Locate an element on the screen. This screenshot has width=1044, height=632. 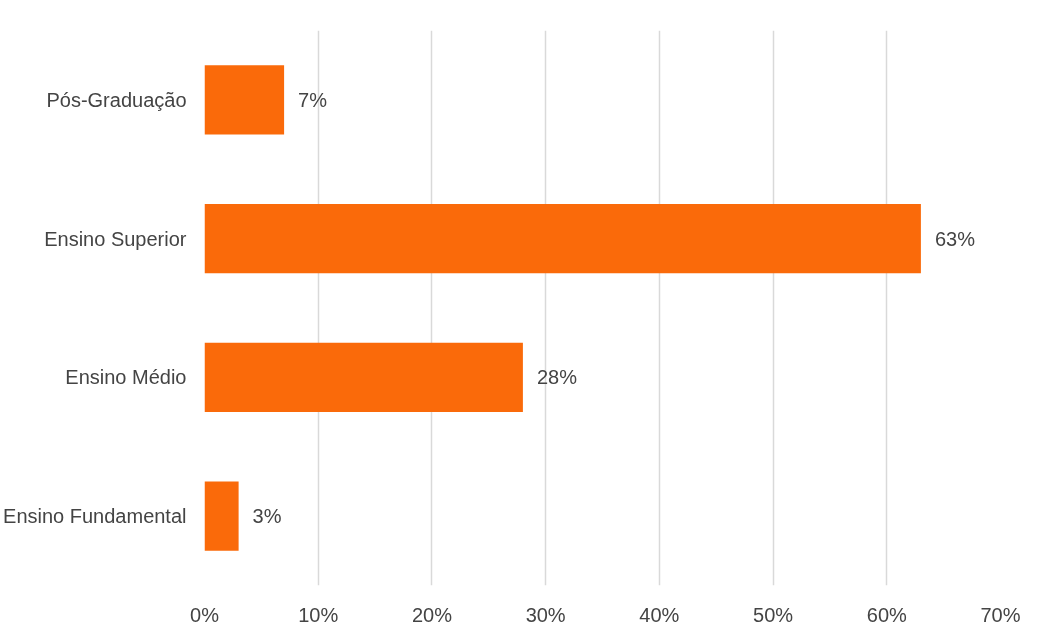
x-tick-label: 70% is located at coordinates (1000, 614).